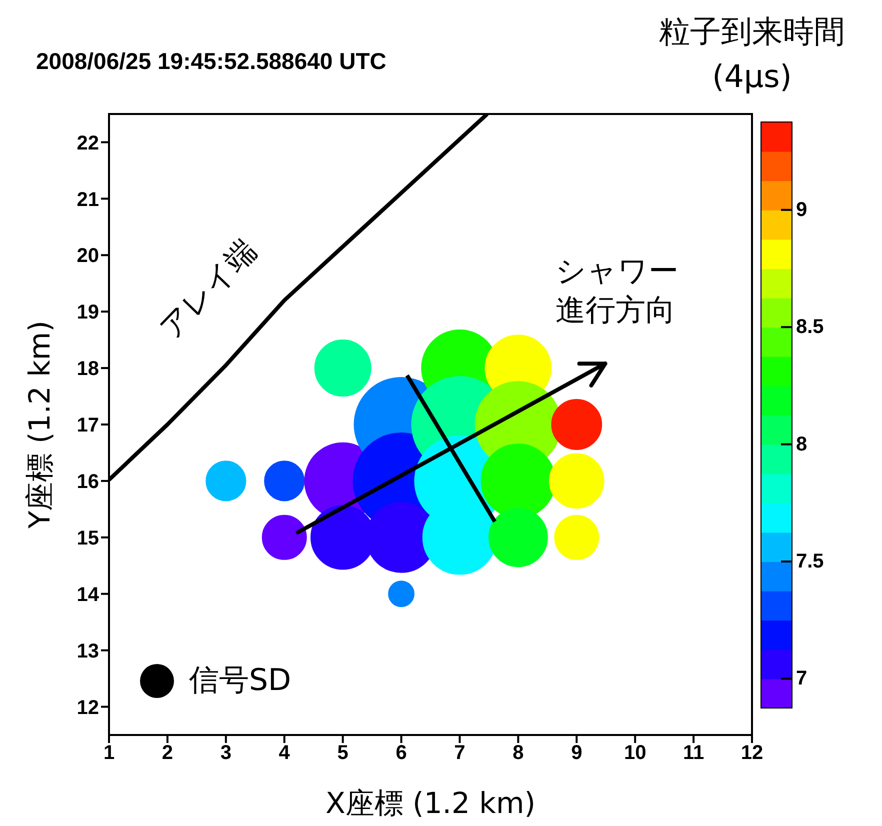 The image size is (882, 826). Describe the element at coordinates (576, 753) in the screenshot. I see `x-tick-label: 9` at that location.